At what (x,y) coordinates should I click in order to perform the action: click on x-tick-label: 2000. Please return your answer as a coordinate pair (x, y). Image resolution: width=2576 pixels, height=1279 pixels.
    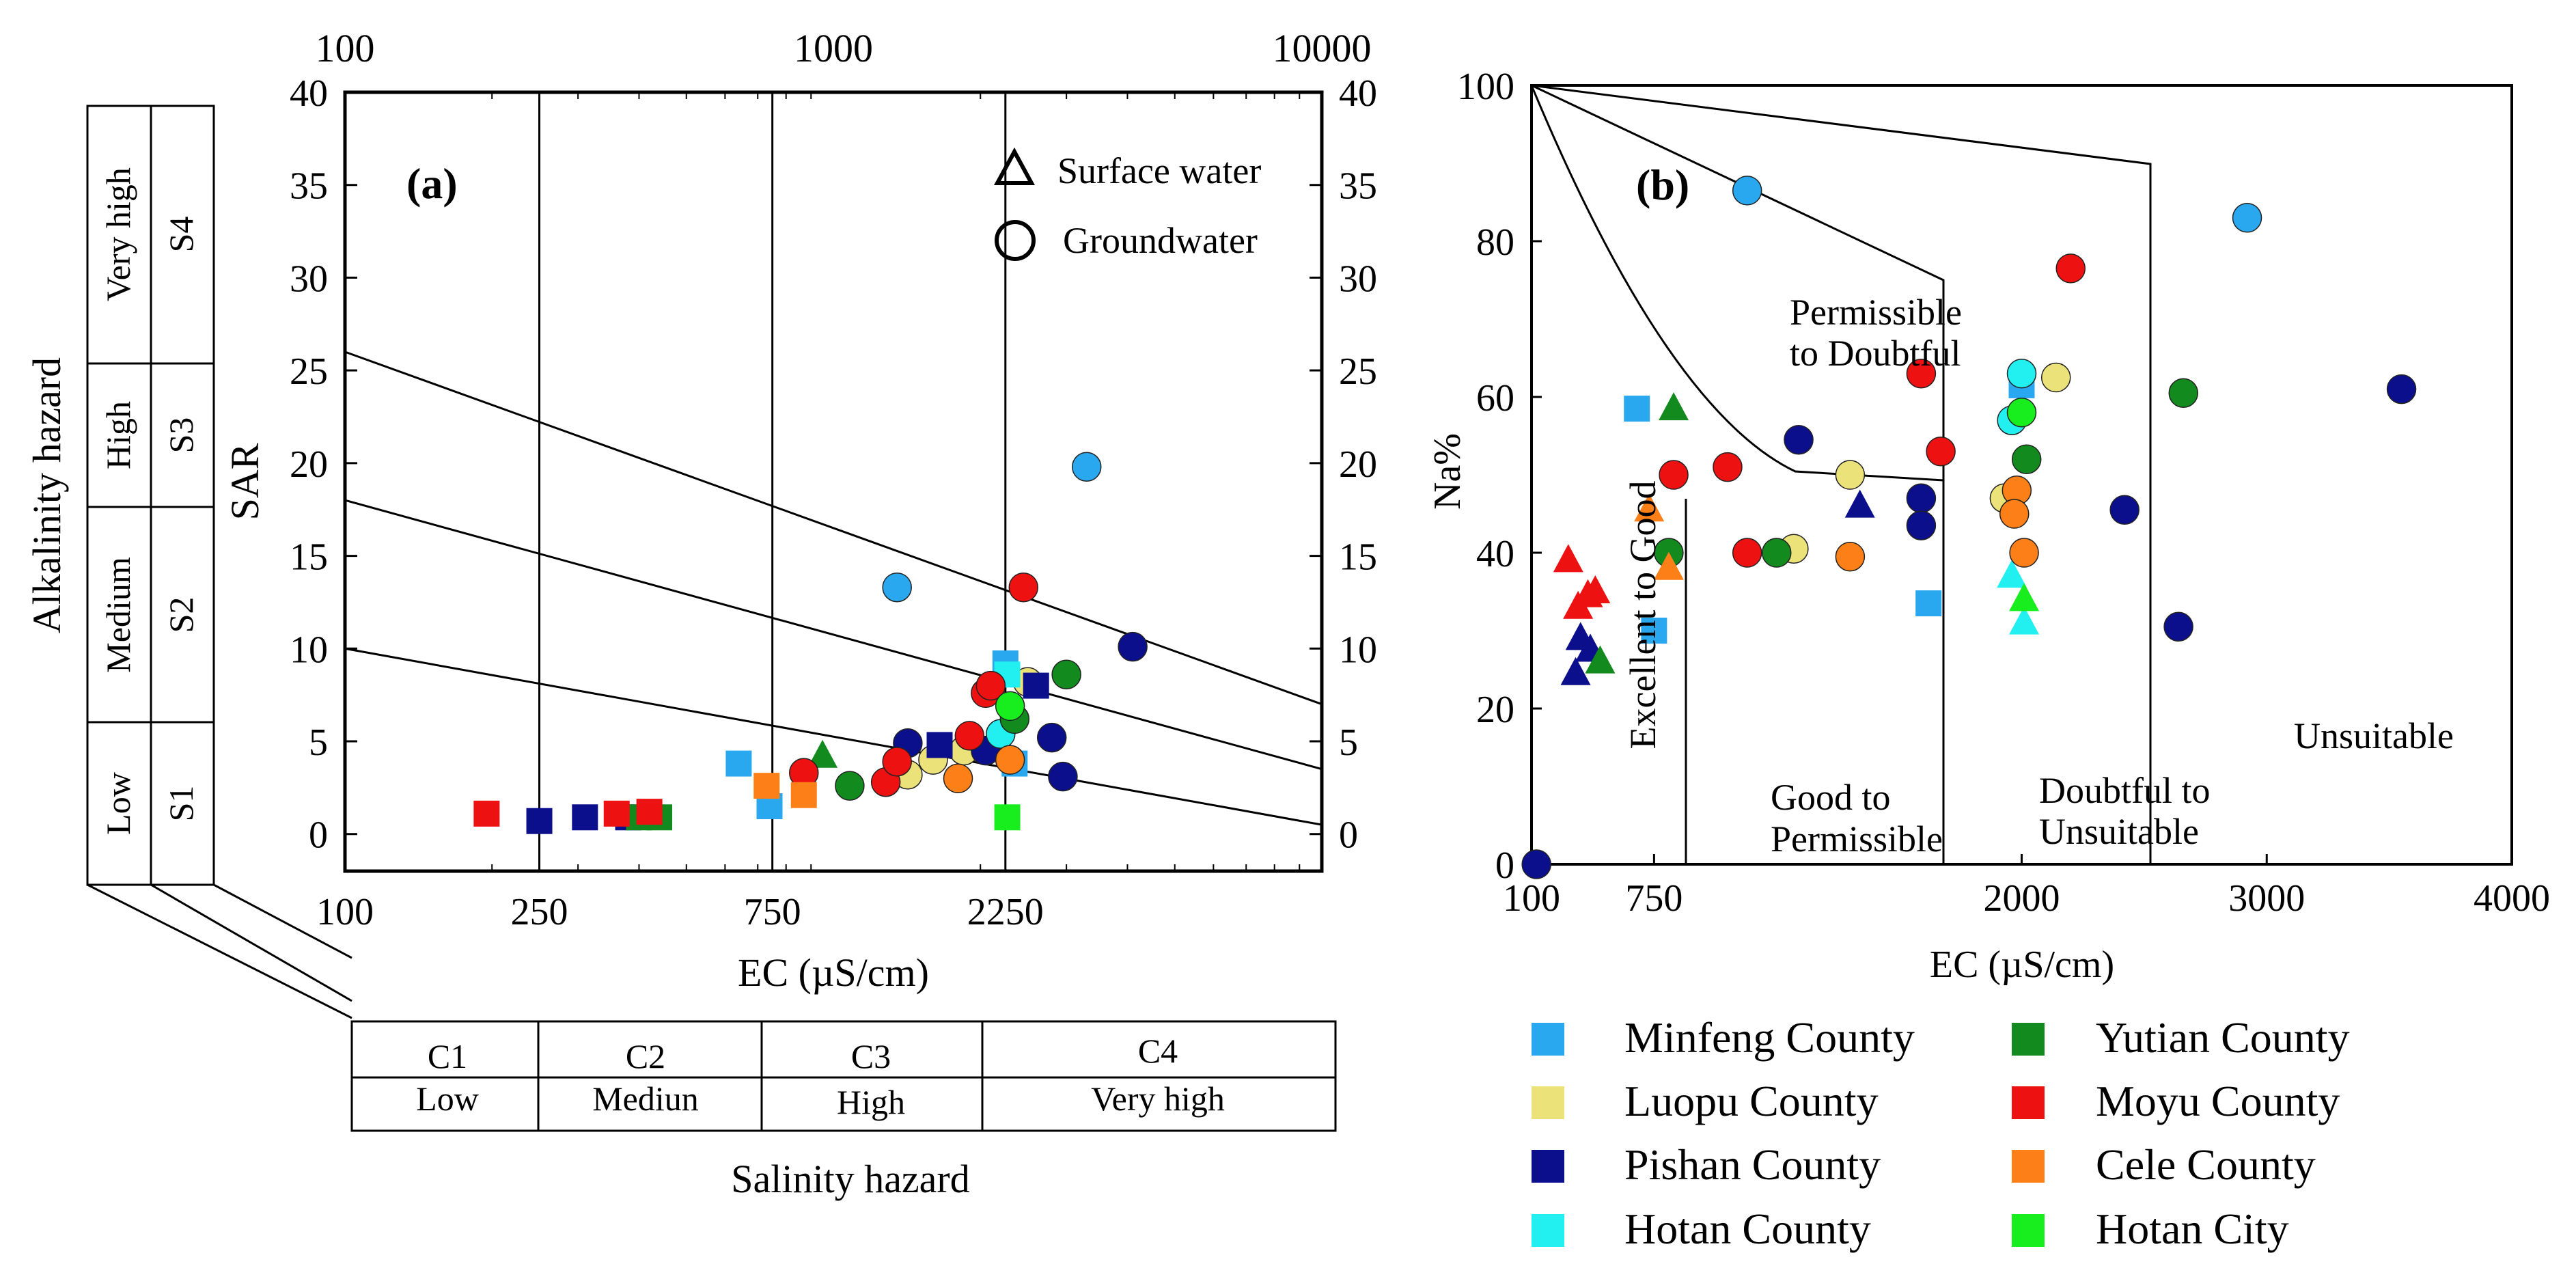
    Looking at the image, I should click on (2022, 899).